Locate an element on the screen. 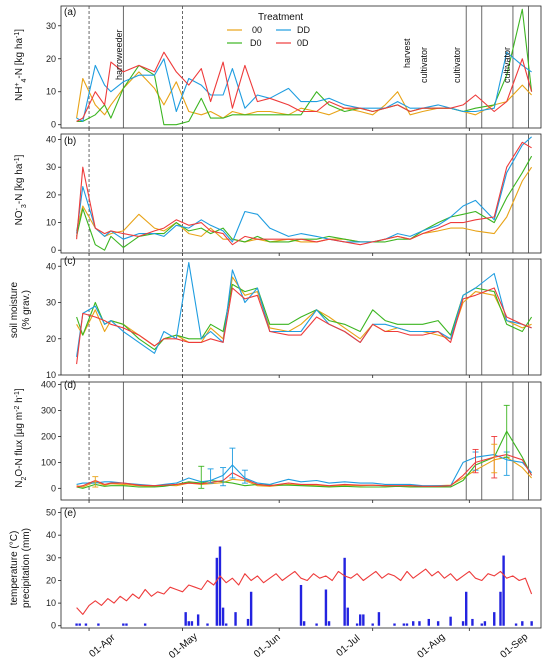 The height and width of the screenshot is (661, 550). event-label-cultivator-2: cultivator is located at coordinates (457, 65).